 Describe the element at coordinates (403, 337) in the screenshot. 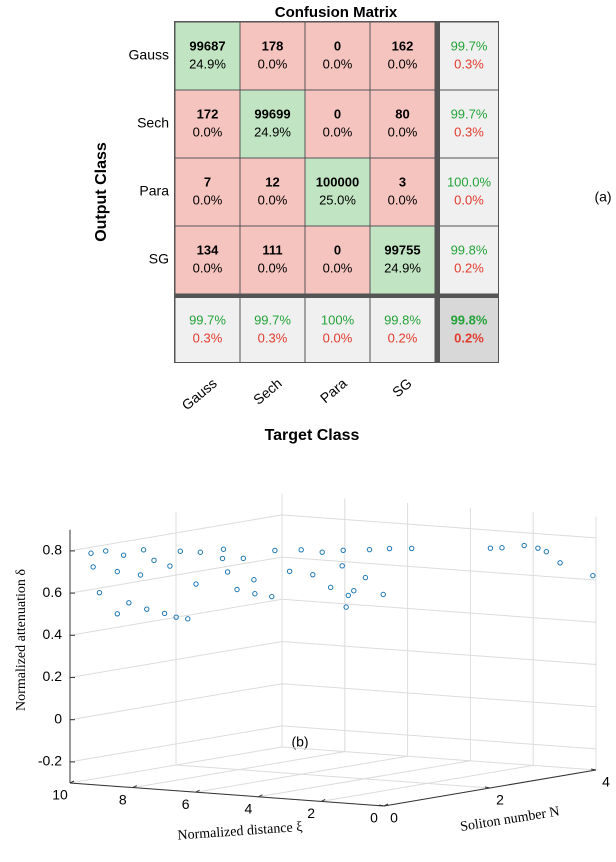

I see `col-error: 0.2%` at that location.